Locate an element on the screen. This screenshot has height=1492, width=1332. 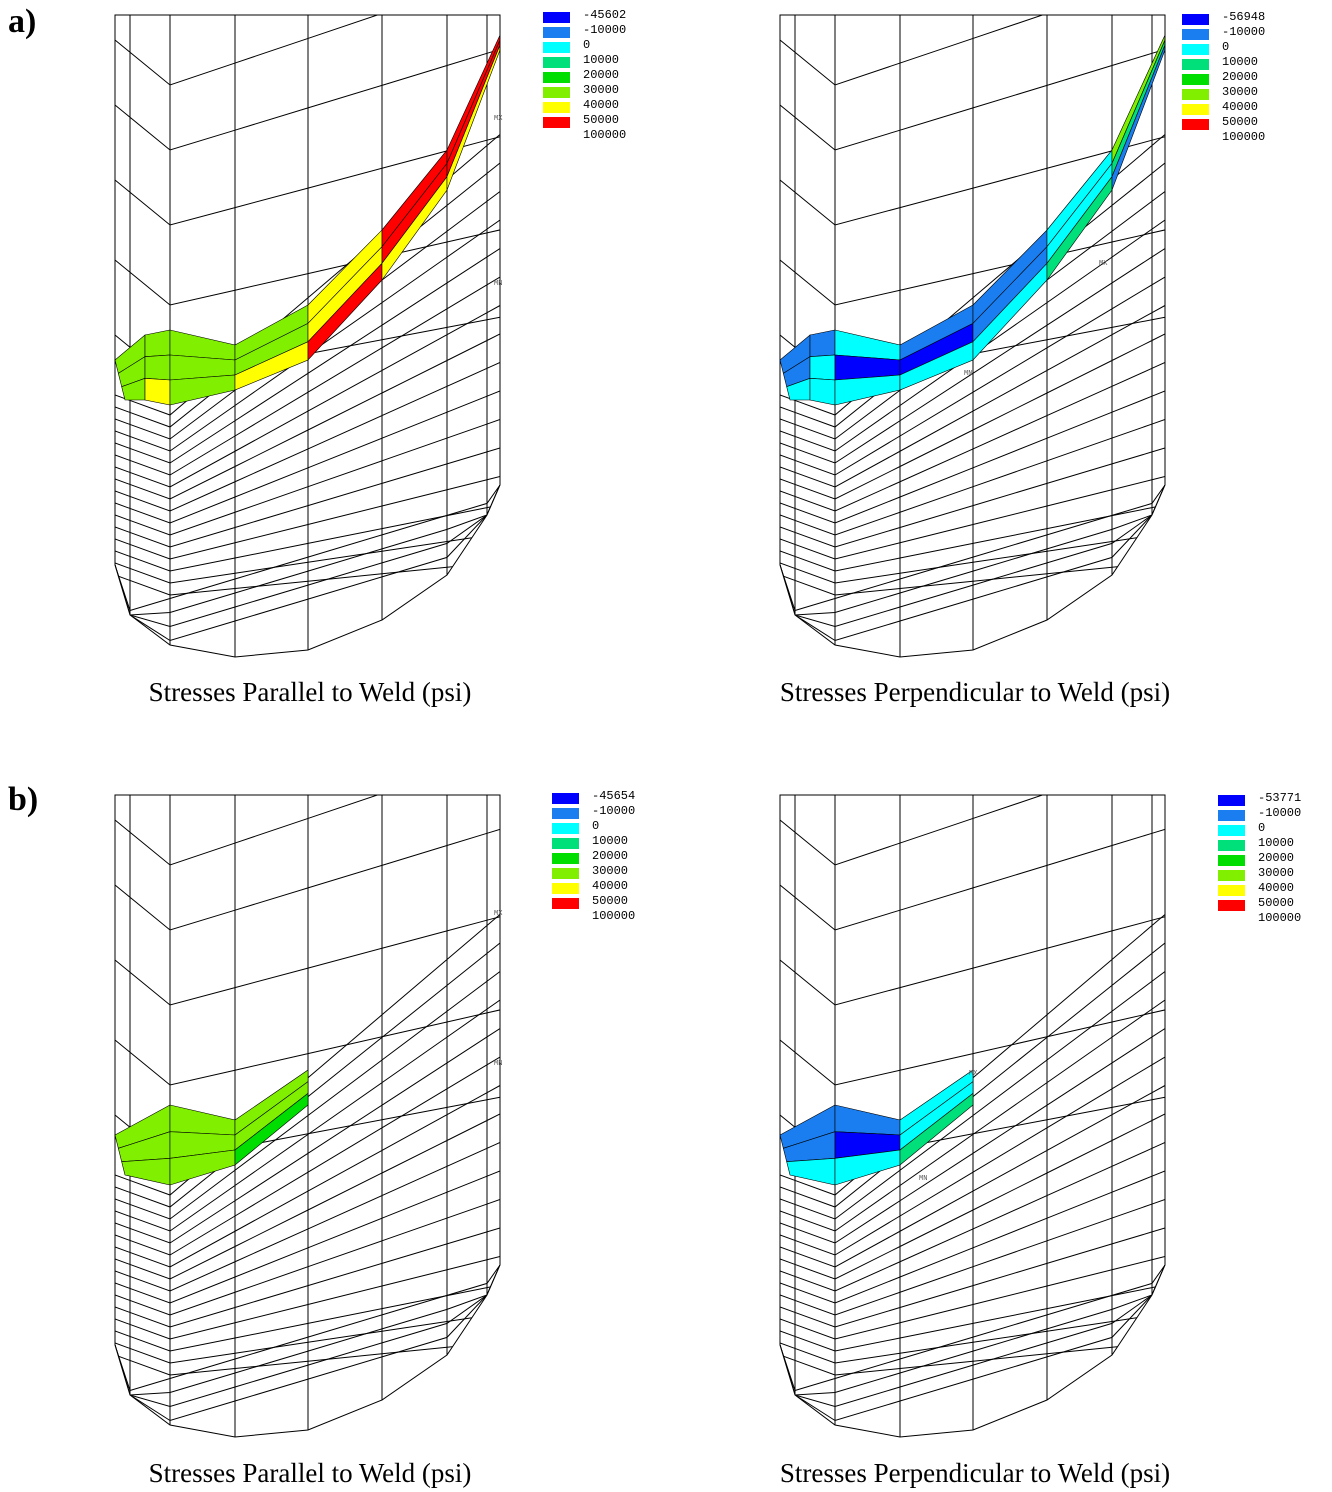
legend-label: 30000 is located at coordinates (1240, 92).